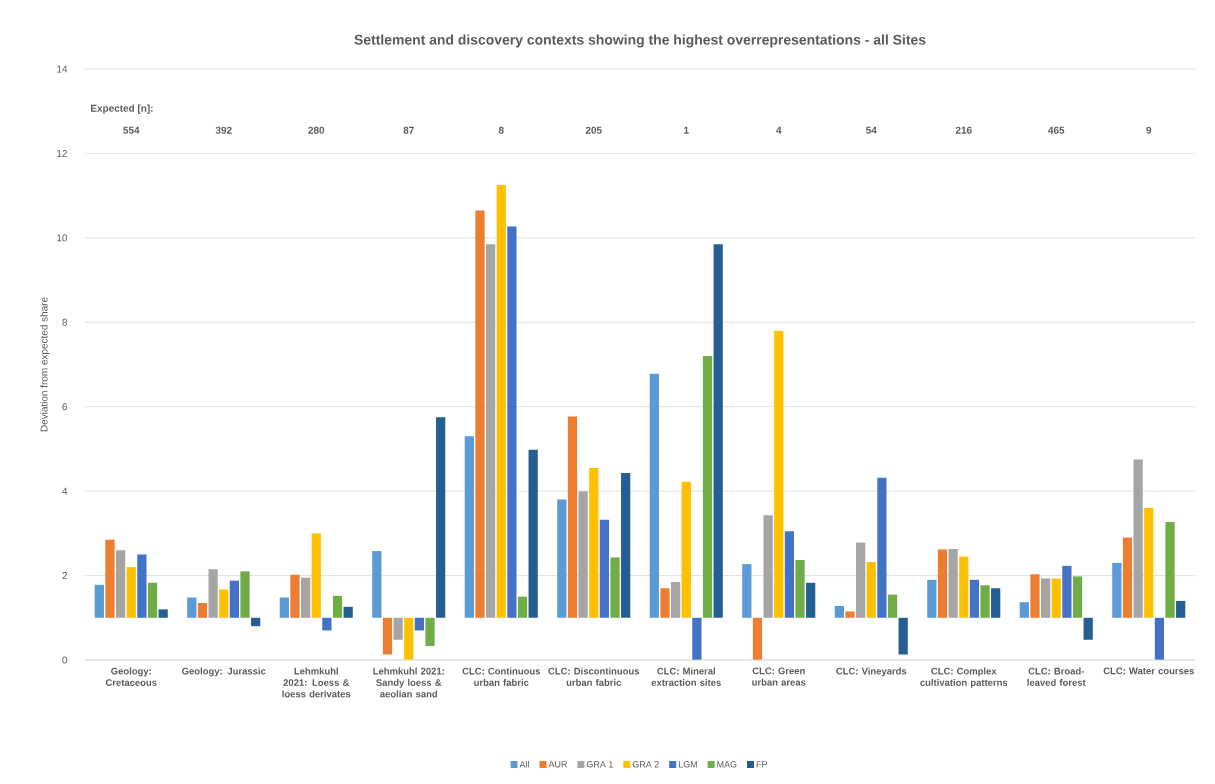 The image size is (1215, 784). I want to click on legend-label: GRA 2, so click(645, 764).